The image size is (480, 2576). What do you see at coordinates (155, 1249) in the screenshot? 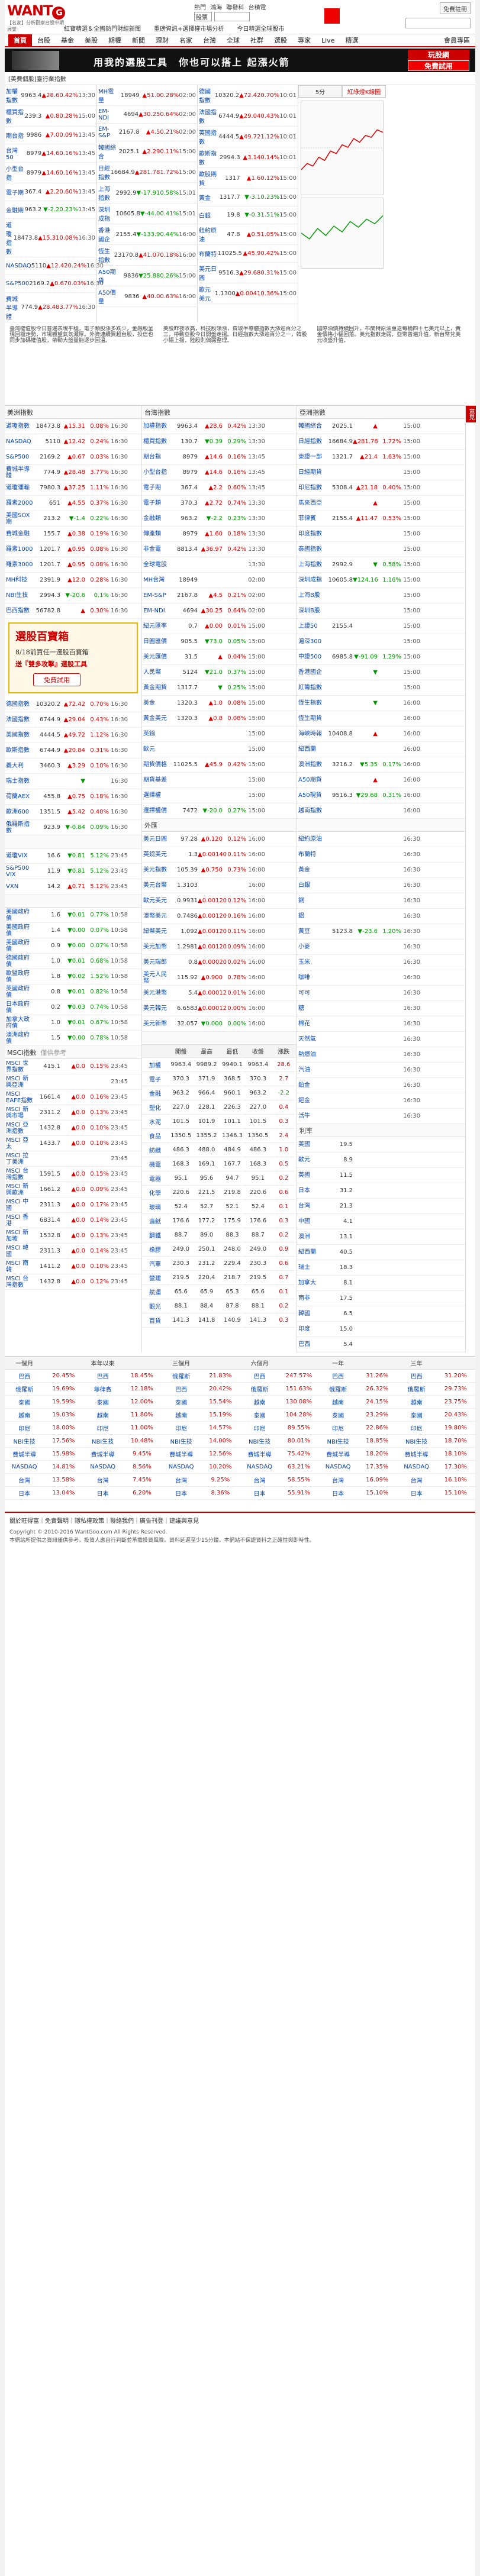
I see `grid-cell: 橡膠` at bounding box center [155, 1249].